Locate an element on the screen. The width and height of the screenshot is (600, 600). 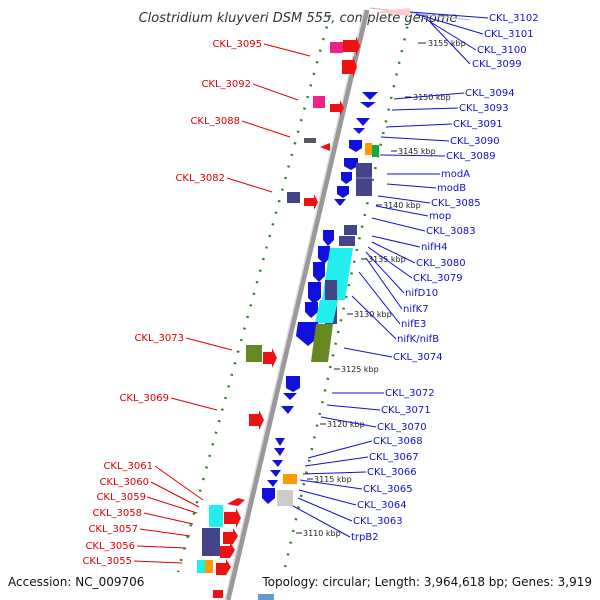
gene-label: CKL_3063 is located at coordinates (378, 521).